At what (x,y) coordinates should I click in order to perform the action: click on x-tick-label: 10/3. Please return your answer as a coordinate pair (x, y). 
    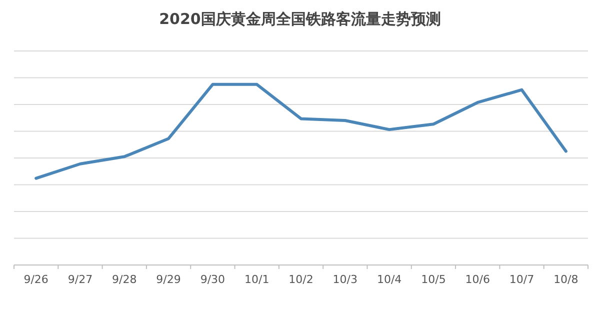
    Looking at the image, I should click on (345, 279).